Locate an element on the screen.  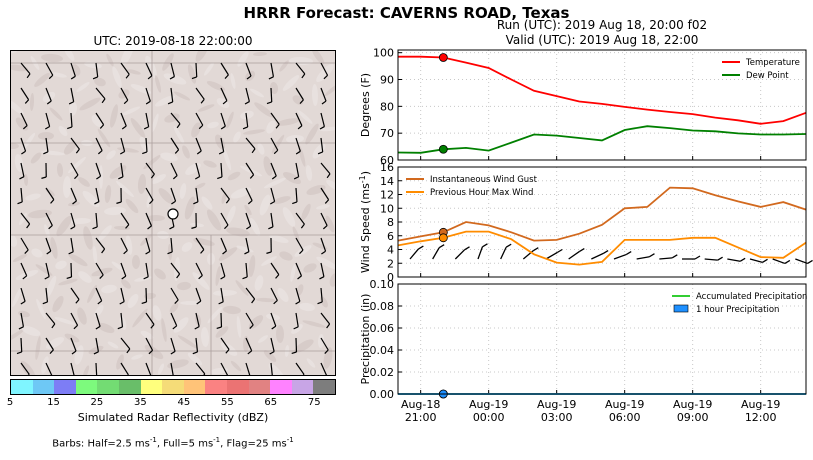
x-tick-label: 06:00 is located at coordinates (625, 417).